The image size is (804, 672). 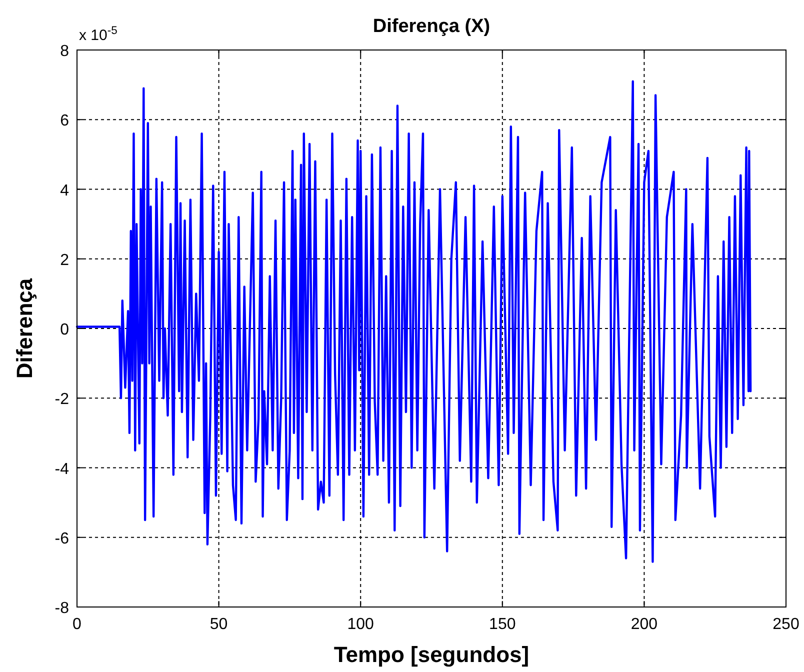 I want to click on y-tick-label: -8, so click(x=62, y=608).